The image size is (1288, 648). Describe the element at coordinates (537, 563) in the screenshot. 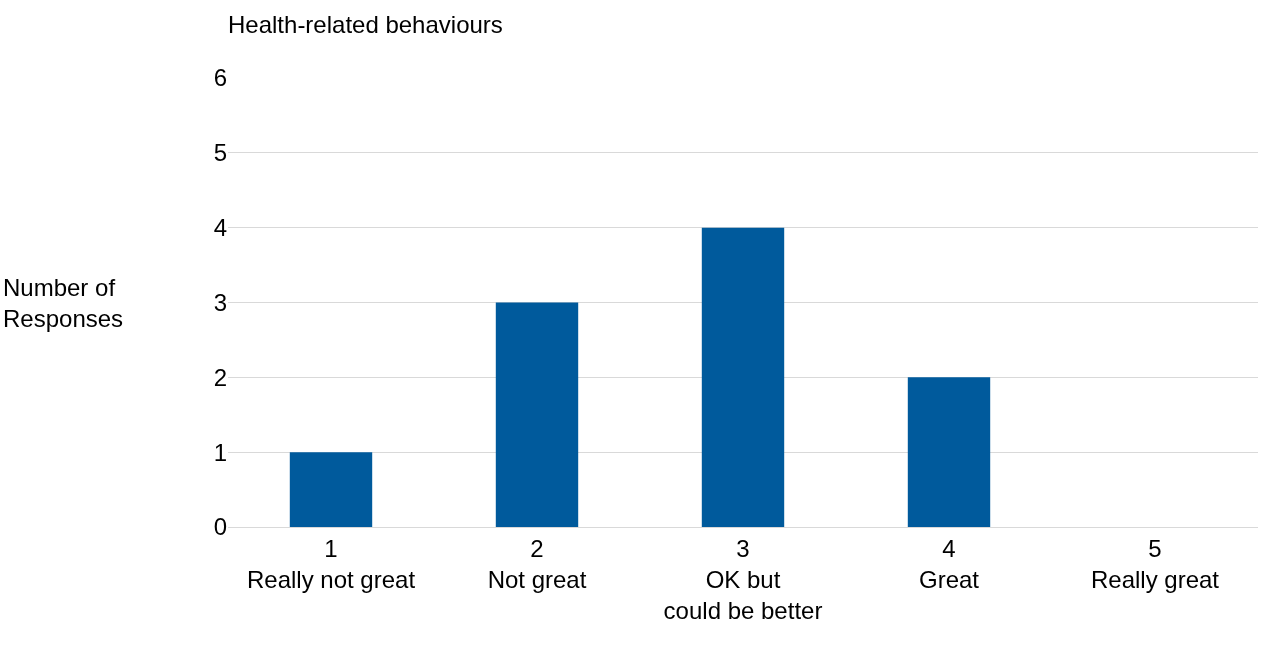

I see `x-tick-label: 2 Not great` at that location.